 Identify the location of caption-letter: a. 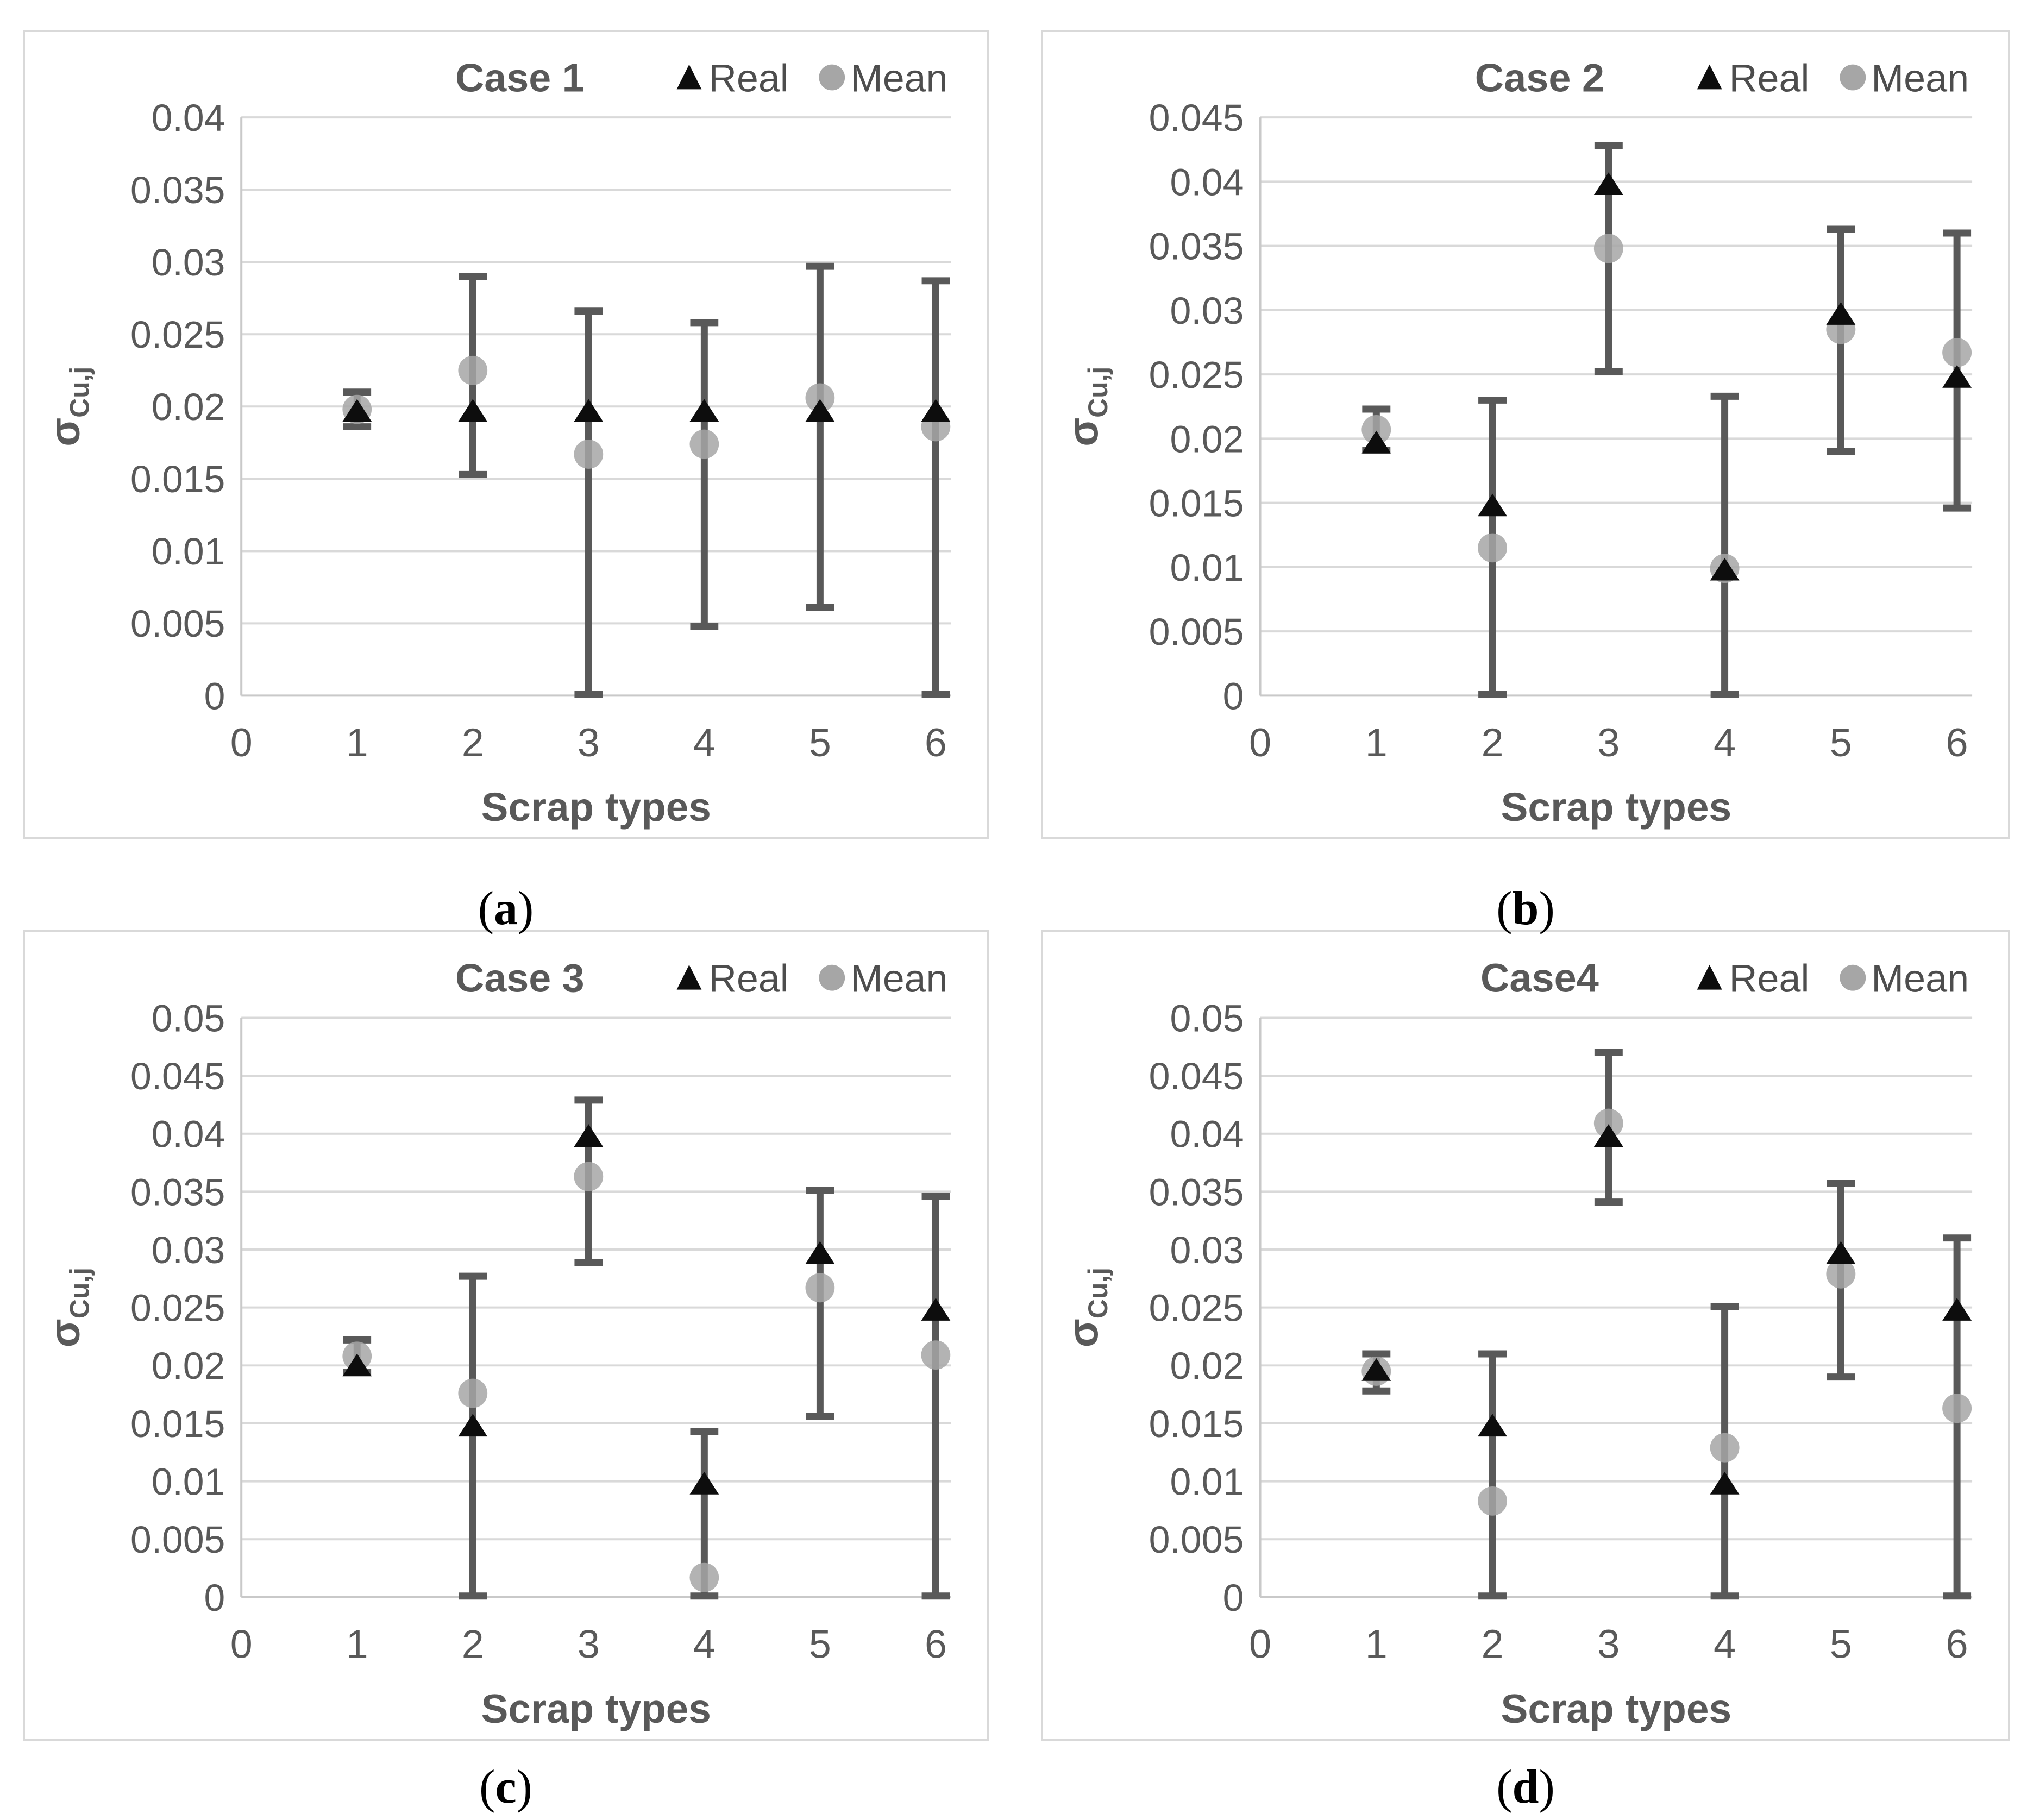
(506, 908).